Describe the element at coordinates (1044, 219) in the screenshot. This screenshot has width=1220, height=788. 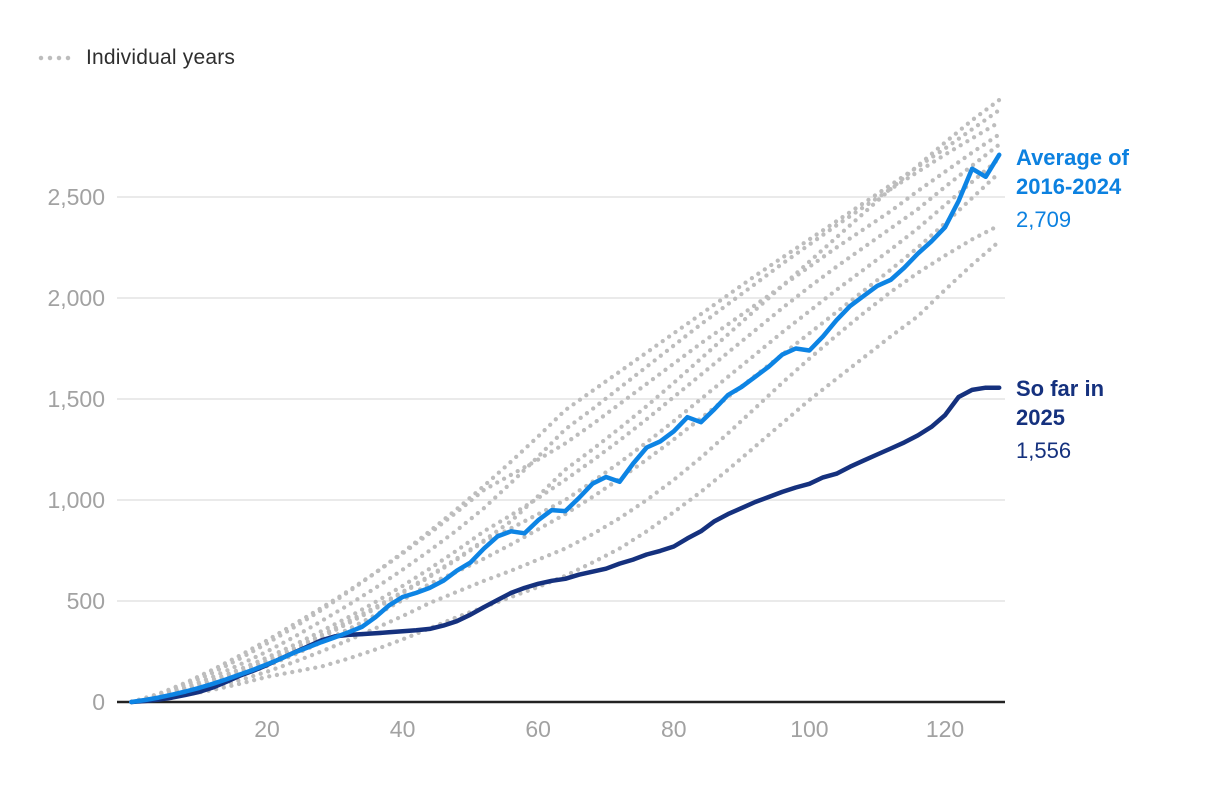
I see `average-value: 2,709` at that location.